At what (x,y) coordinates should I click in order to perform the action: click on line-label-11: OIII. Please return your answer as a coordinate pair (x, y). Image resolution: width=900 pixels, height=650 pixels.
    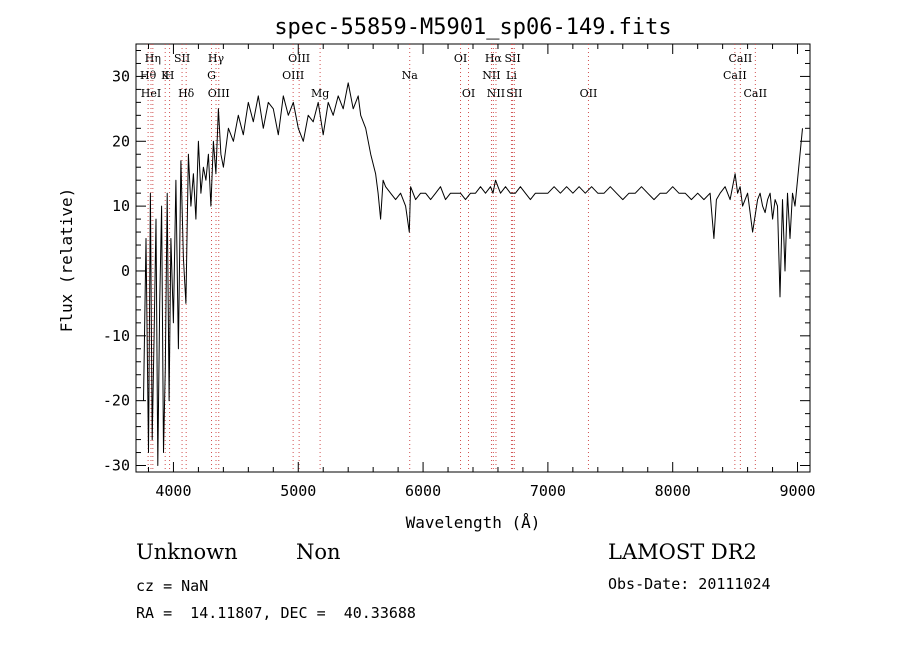
    Looking at the image, I should click on (293, 75).